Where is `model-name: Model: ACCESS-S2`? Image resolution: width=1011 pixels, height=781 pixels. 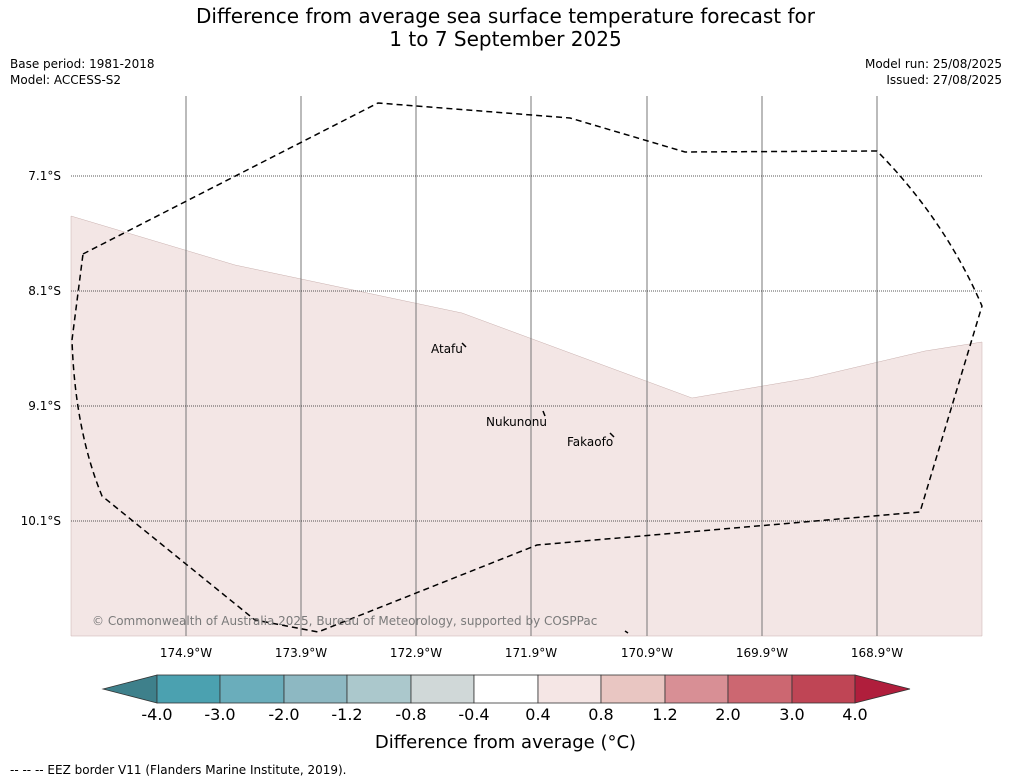 model-name: Model: ACCESS-S2 is located at coordinates (66, 80).